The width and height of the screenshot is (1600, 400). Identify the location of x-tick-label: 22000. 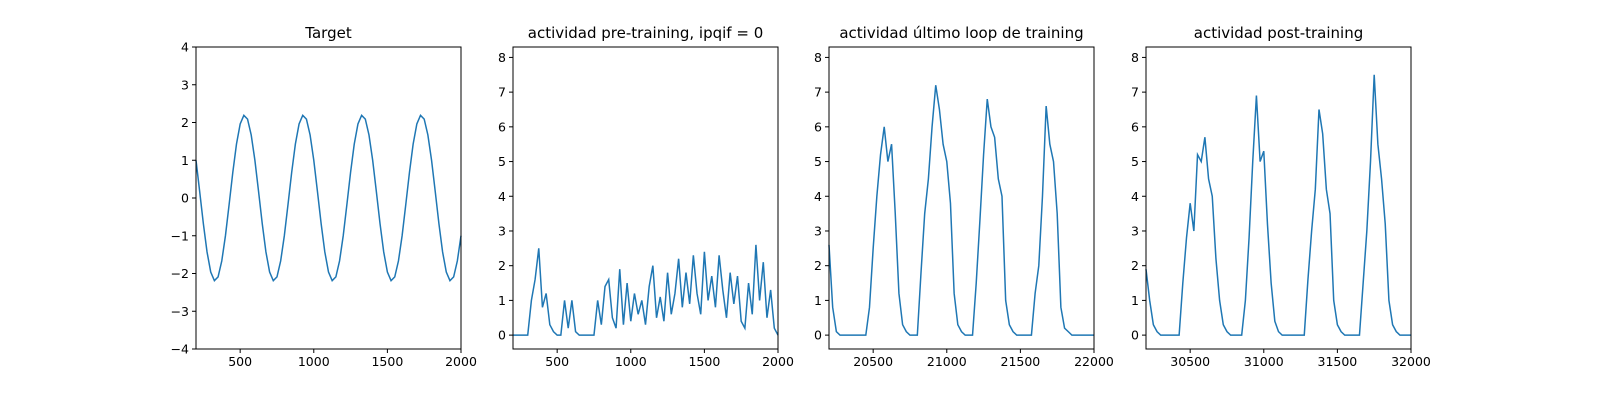
(1094, 361).